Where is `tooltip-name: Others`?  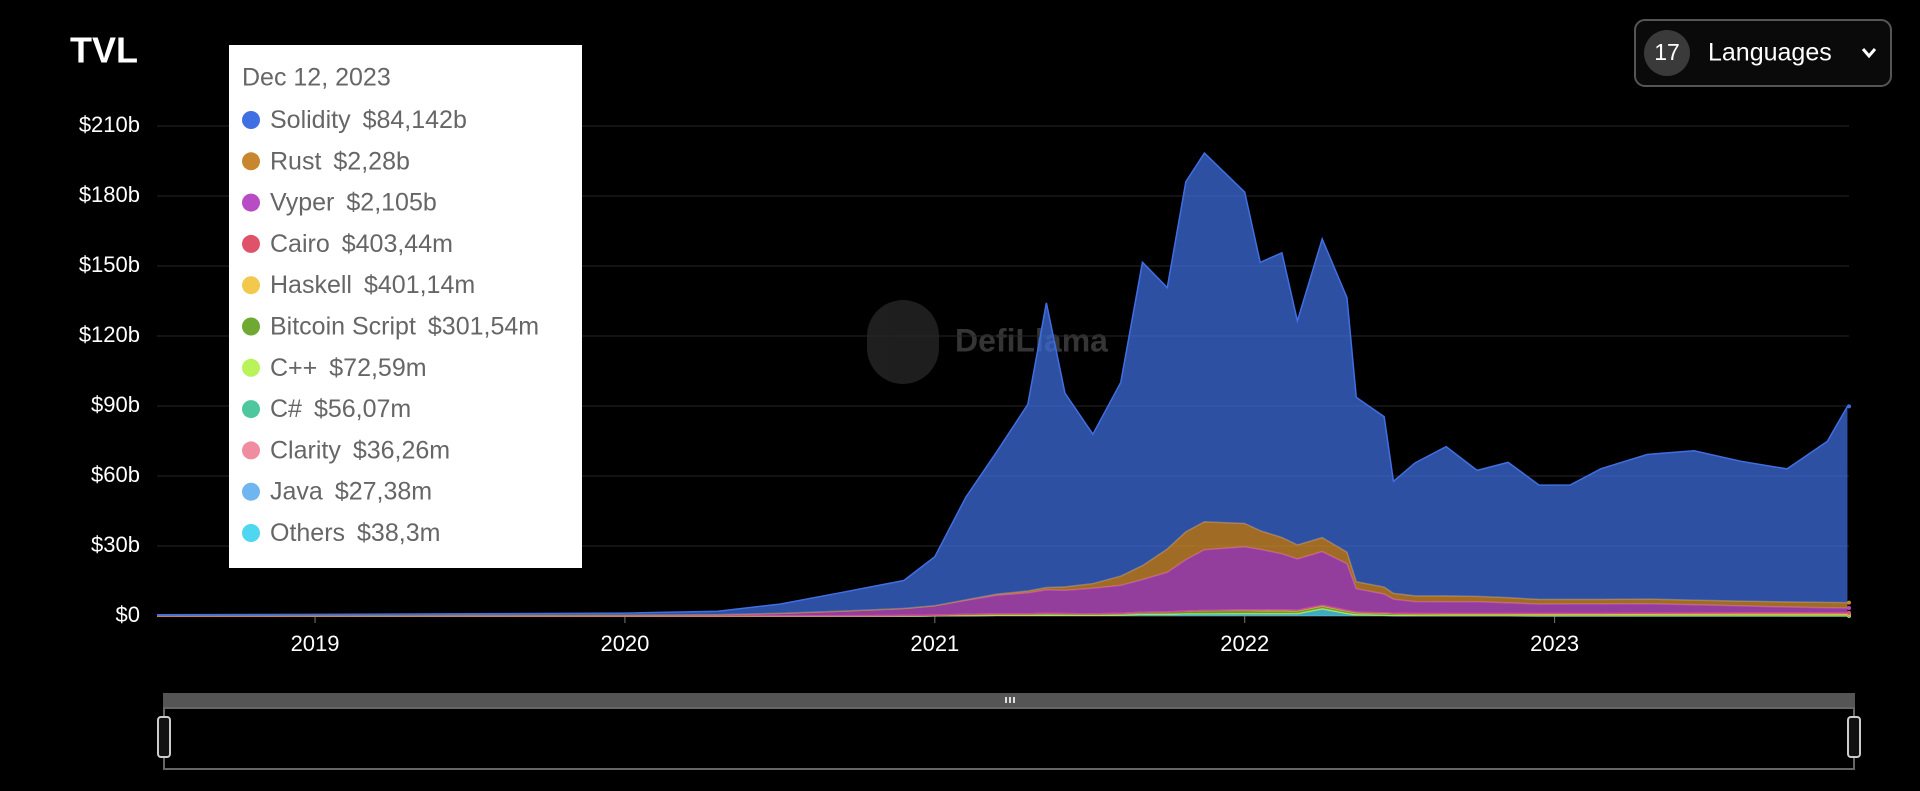 tooltip-name: Others is located at coordinates (307, 533).